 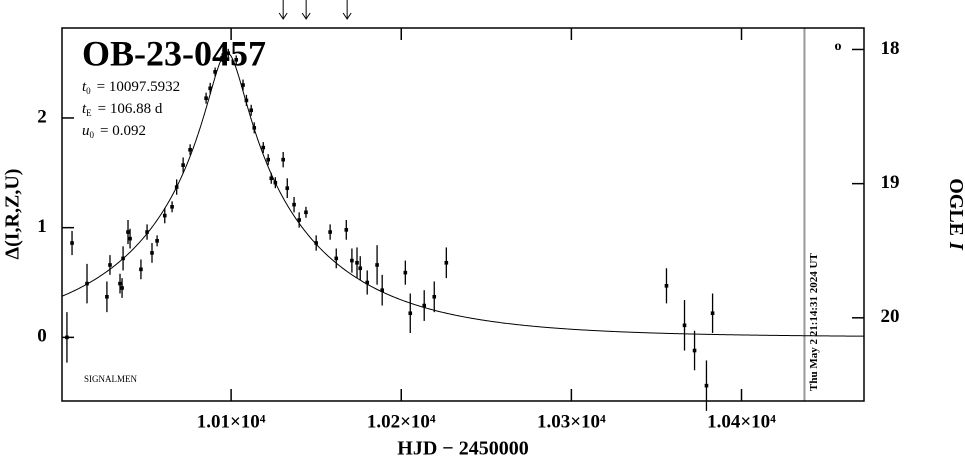 What do you see at coordinates (462, 448) in the screenshot?
I see `x-axis-label: HJD − 2450000` at bounding box center [462, 448].